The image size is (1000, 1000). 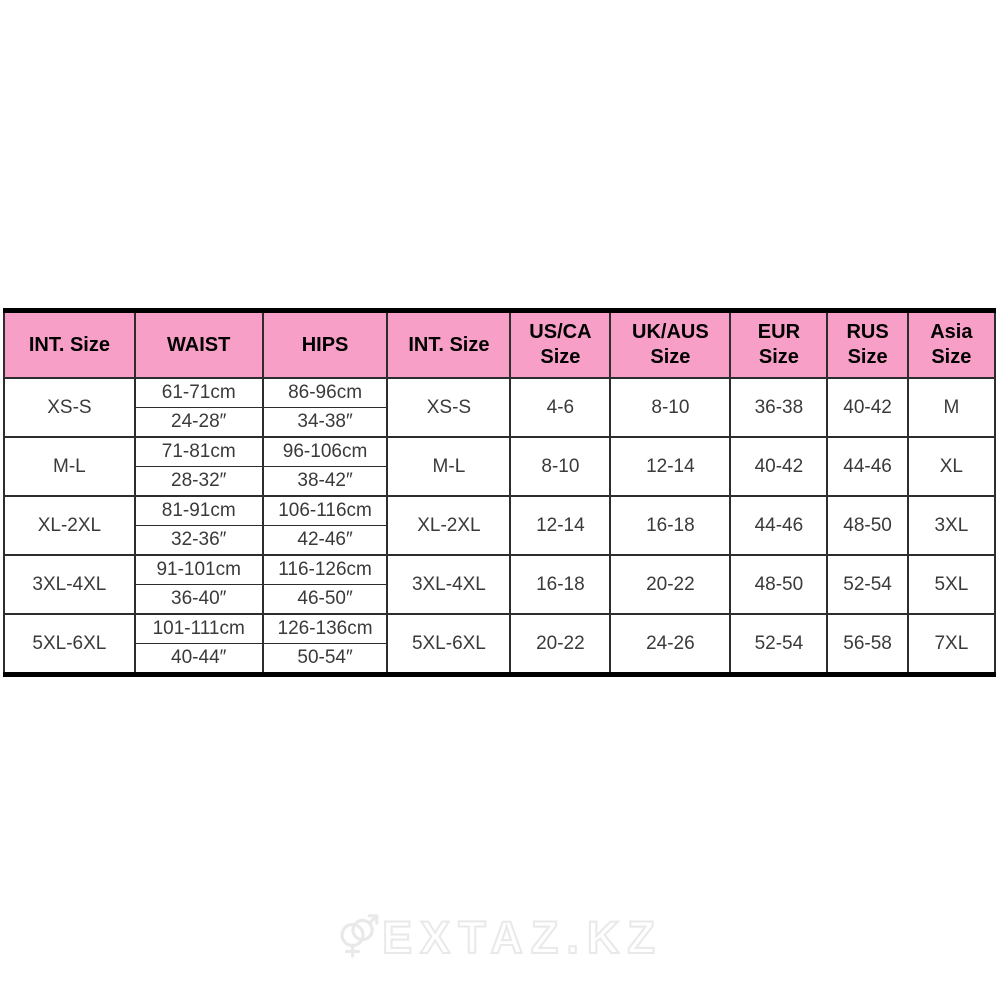 I want to click on cell-uk-aus: 12-14, so click(x=670, y=466).